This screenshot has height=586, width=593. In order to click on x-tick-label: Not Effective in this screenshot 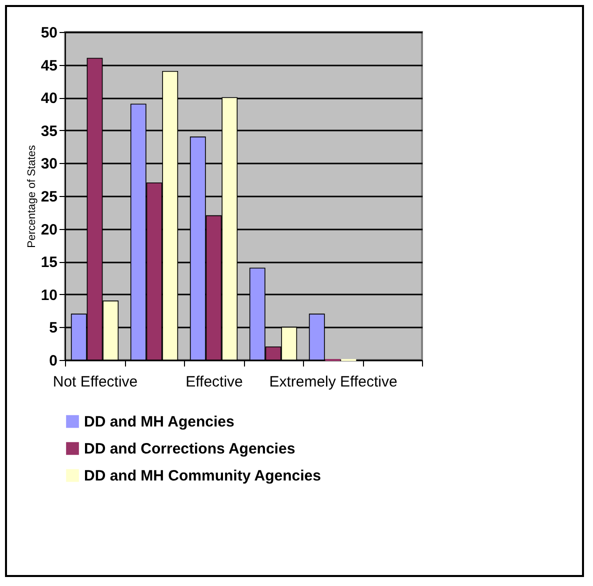, I will do `click(95, 382)`.